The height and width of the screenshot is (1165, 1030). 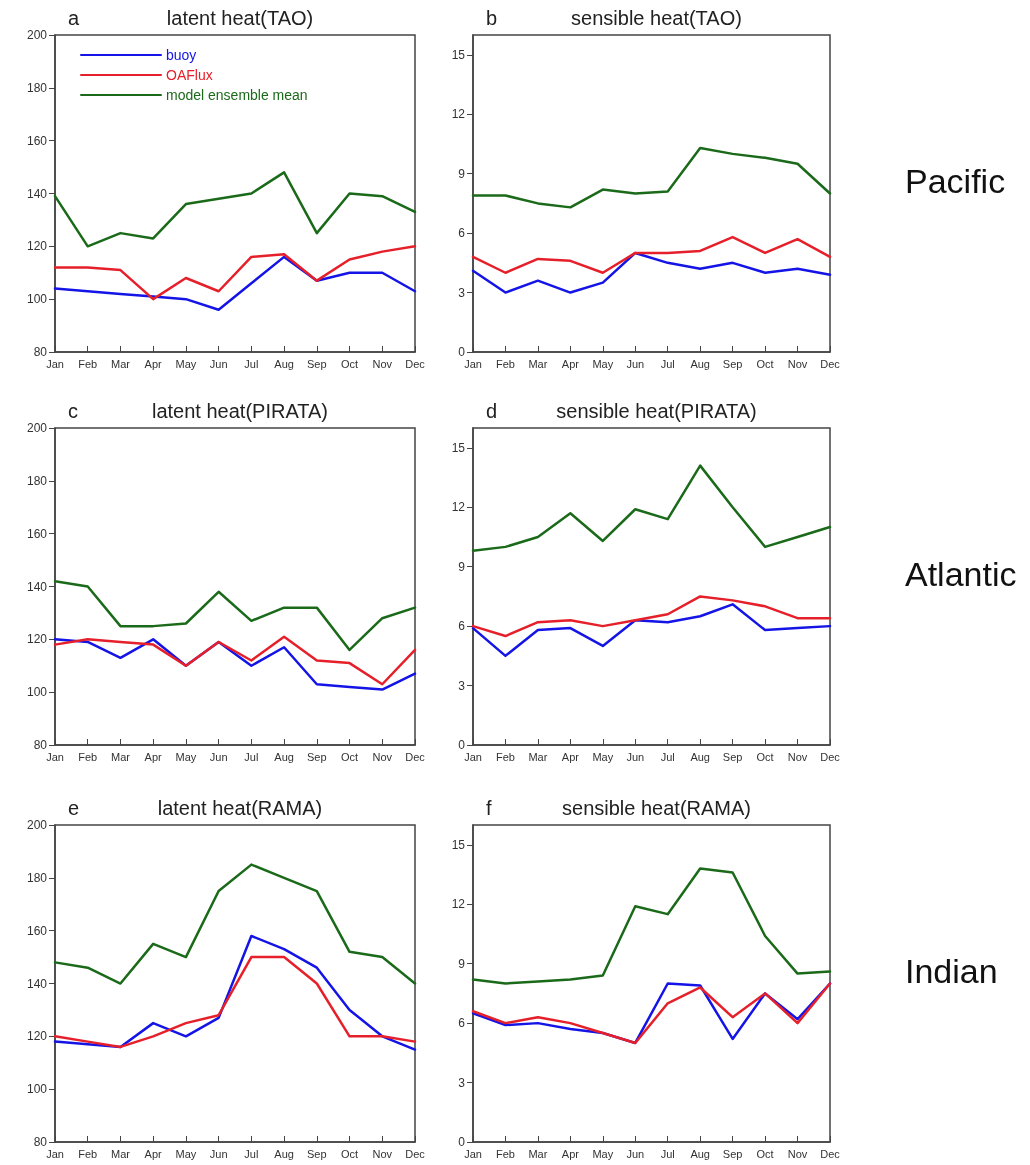 What do you see at coordinates (961, 573) in the screenshot?
I see `text: Atlantic` at bounding box center [961, 573].